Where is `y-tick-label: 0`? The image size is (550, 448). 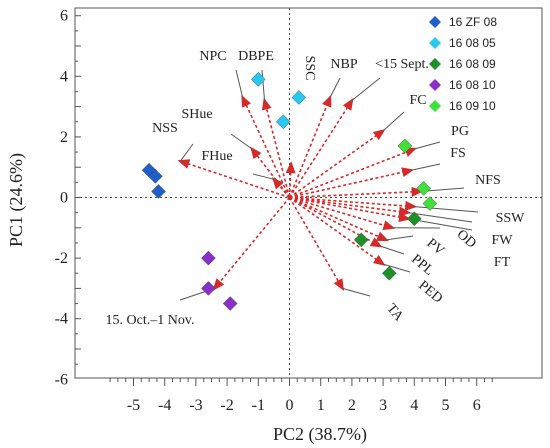 y-tick-label: 0 is located at coordinates (64, 198).